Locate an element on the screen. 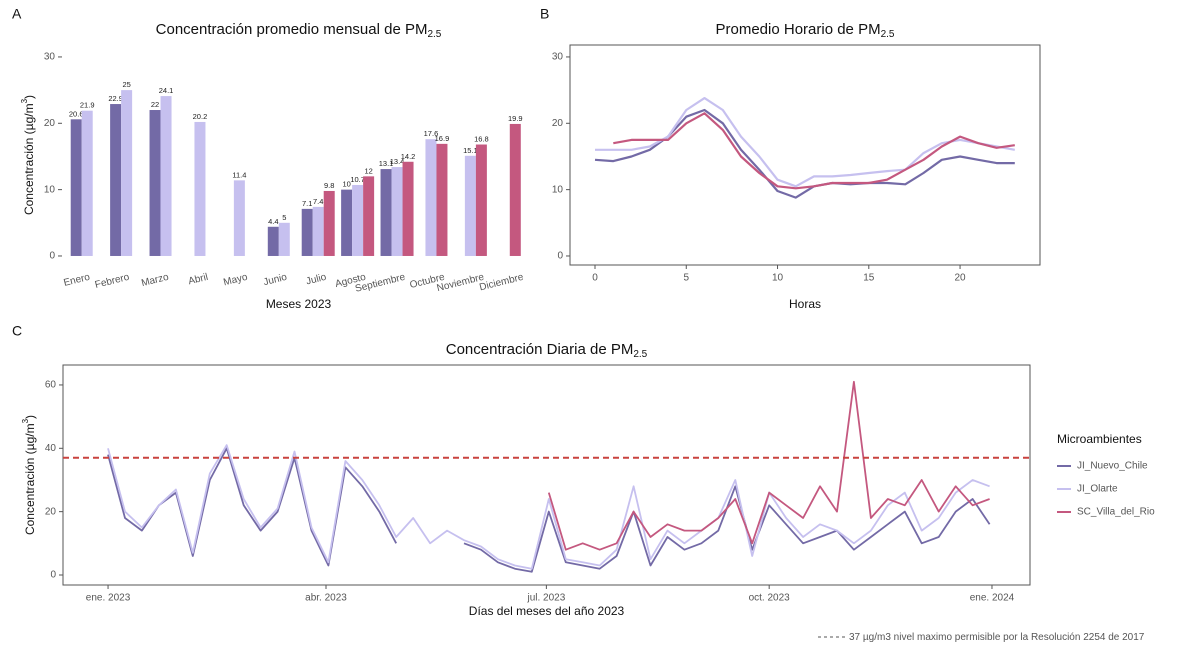 This screenshot has height=651, width=1184. title-text: Promedio Horario de PM is located at coordinates (798, 29).